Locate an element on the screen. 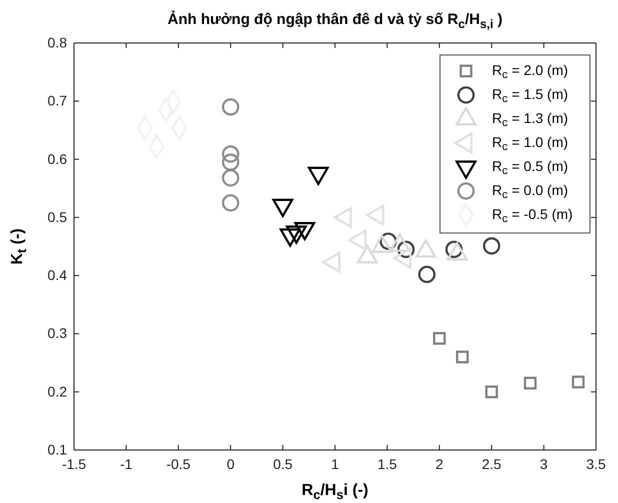 This screenshot has width=618, height=503. x-tick-label: 0.5 is located at coordinates (283, 464).